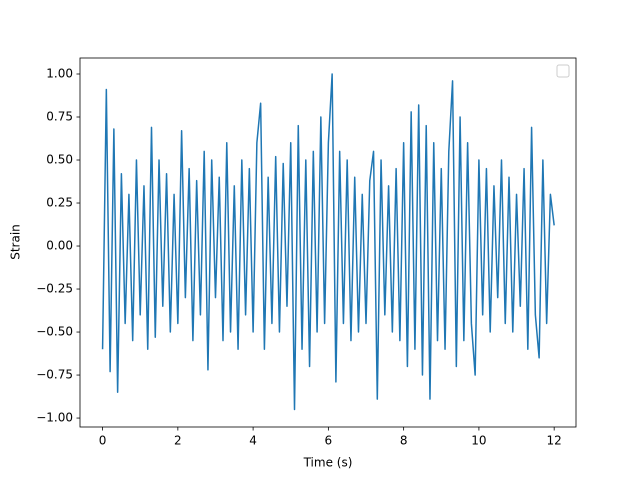 Image resolution: width=640 pixels, height=480 pixels. Describe the element at coordinates (478, 441) in the screenshot. I see `x-tick-label: 10` at that location.